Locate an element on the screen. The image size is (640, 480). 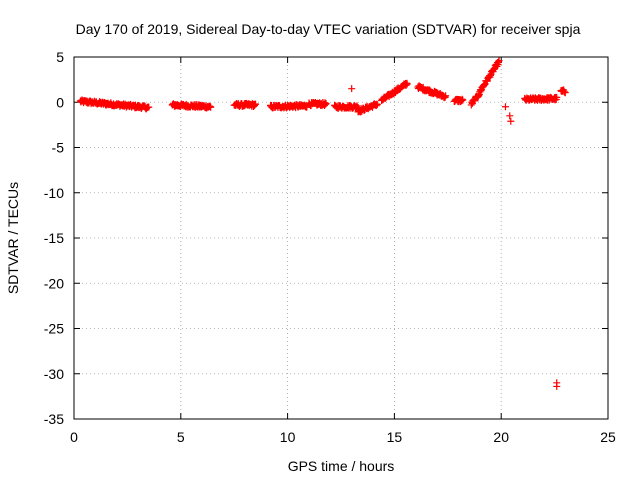
y-tick-label: -30 is located at coordinates (54, 374).